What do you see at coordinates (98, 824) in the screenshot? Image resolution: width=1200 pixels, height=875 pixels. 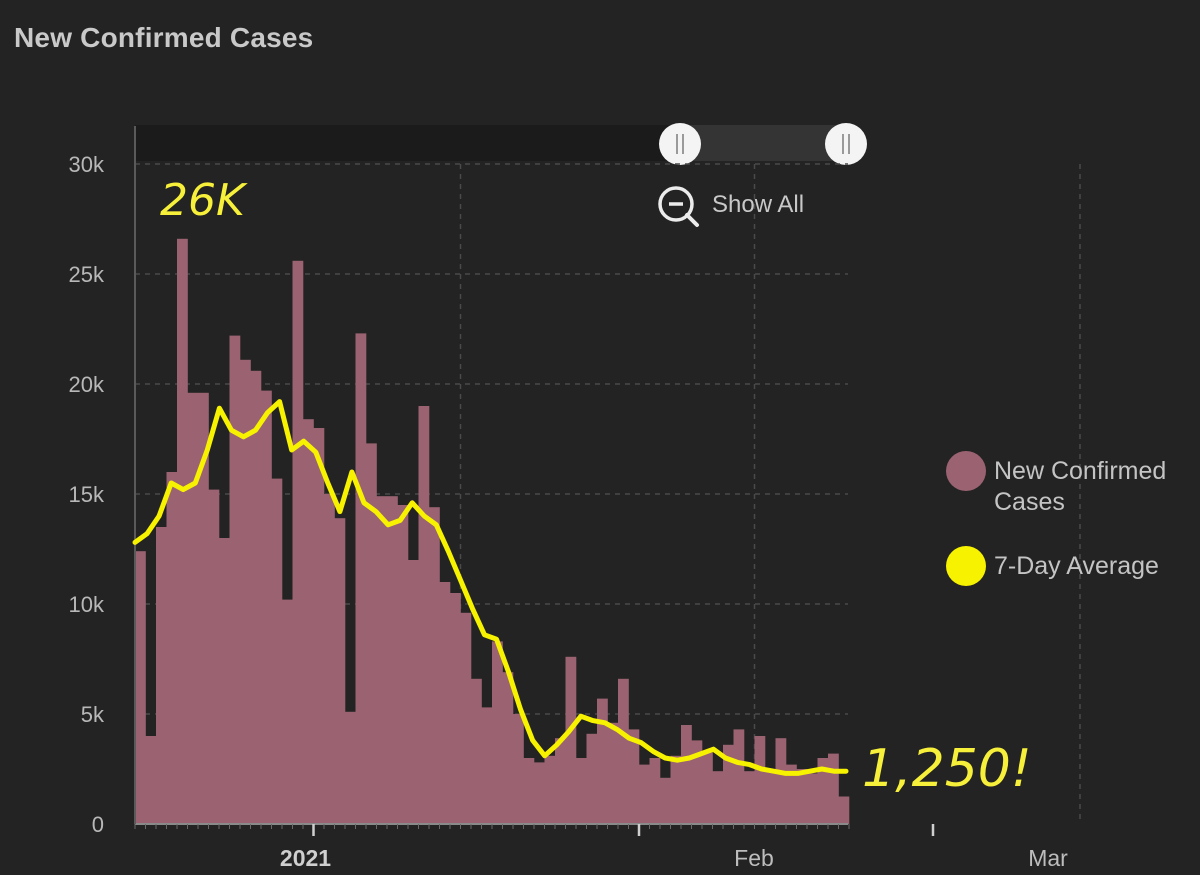 I see `y-tick-label: 0` at bounding box center [98, 824].